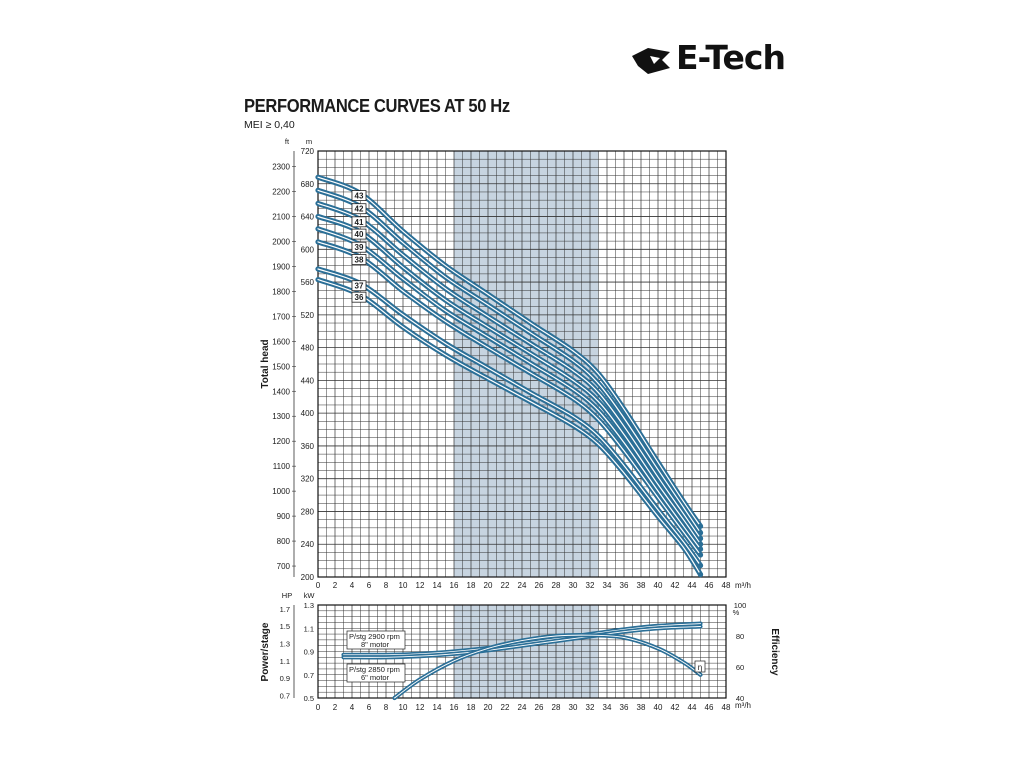  Describe the element at coordinates (522, 707) in the screenshot. I see `x-tick-label-lower: 24` at that location.